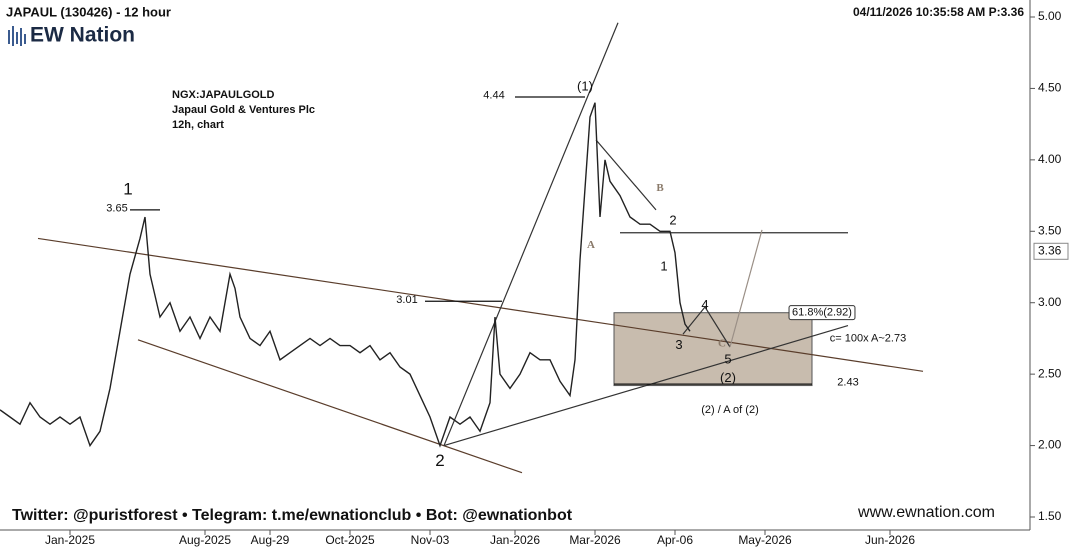 The width and height of the screenshot is (1070, 550). Describe the element at coordinates (675, 540) in the screenshot. I see `x-tick-label: Apr-06` at that location.